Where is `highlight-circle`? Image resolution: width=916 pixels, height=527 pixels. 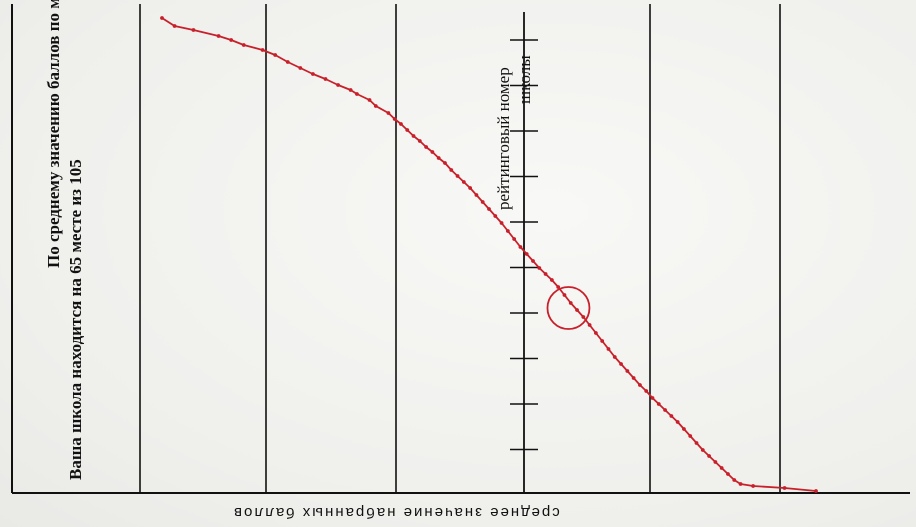
highlight-circle is located at coordinates (568, 308).